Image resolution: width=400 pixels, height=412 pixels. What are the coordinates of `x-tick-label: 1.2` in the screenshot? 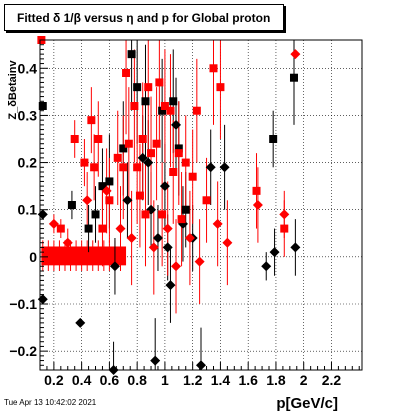 It's located at (193, 380).